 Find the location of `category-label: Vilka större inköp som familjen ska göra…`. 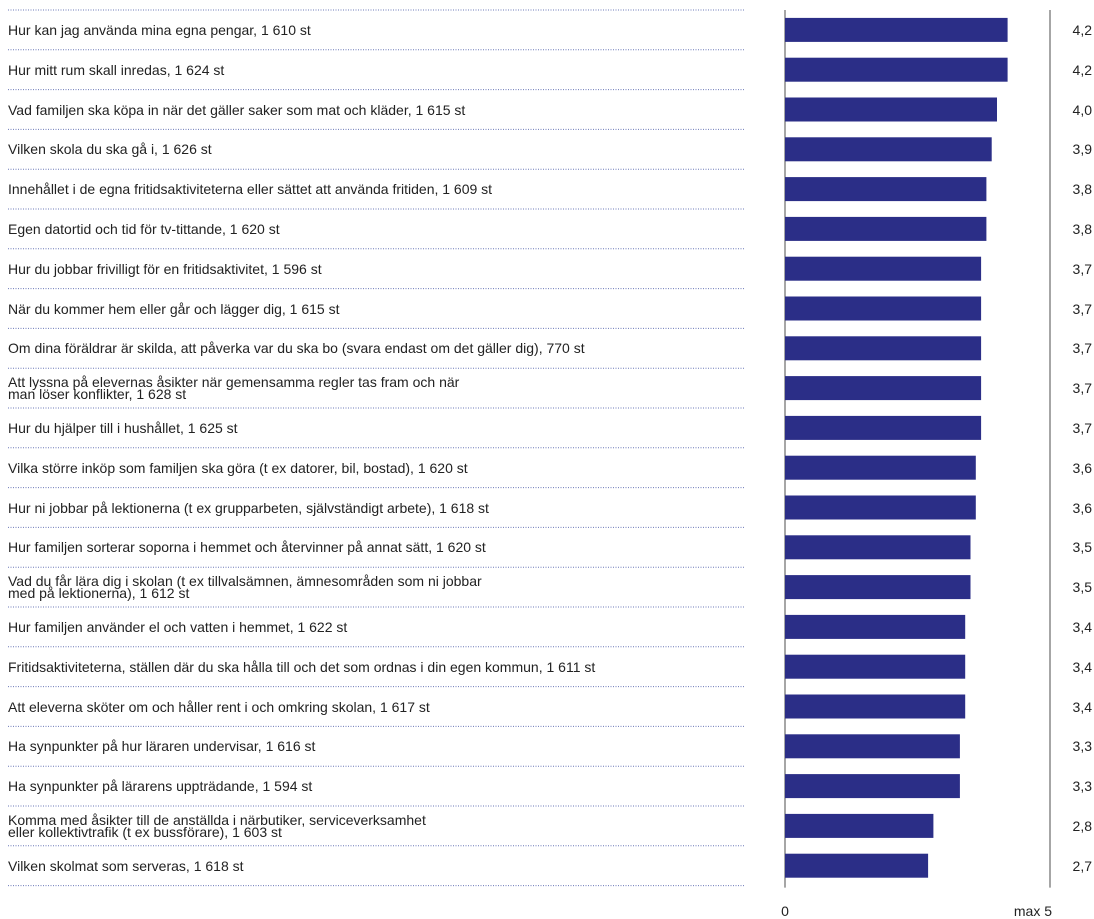

category-label: Vilka större inköp som familjen ska göra… is located at coordinates (238, 467).